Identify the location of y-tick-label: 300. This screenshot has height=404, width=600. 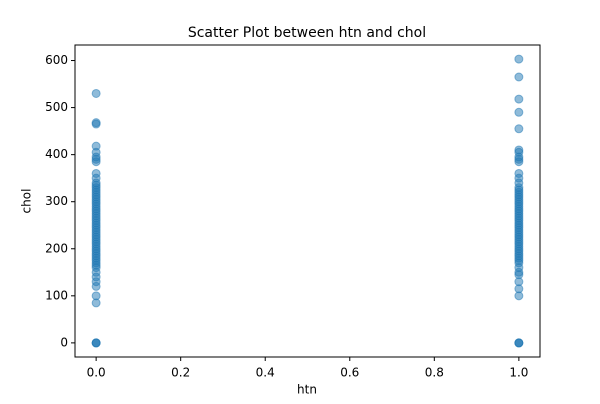
(56, 201).